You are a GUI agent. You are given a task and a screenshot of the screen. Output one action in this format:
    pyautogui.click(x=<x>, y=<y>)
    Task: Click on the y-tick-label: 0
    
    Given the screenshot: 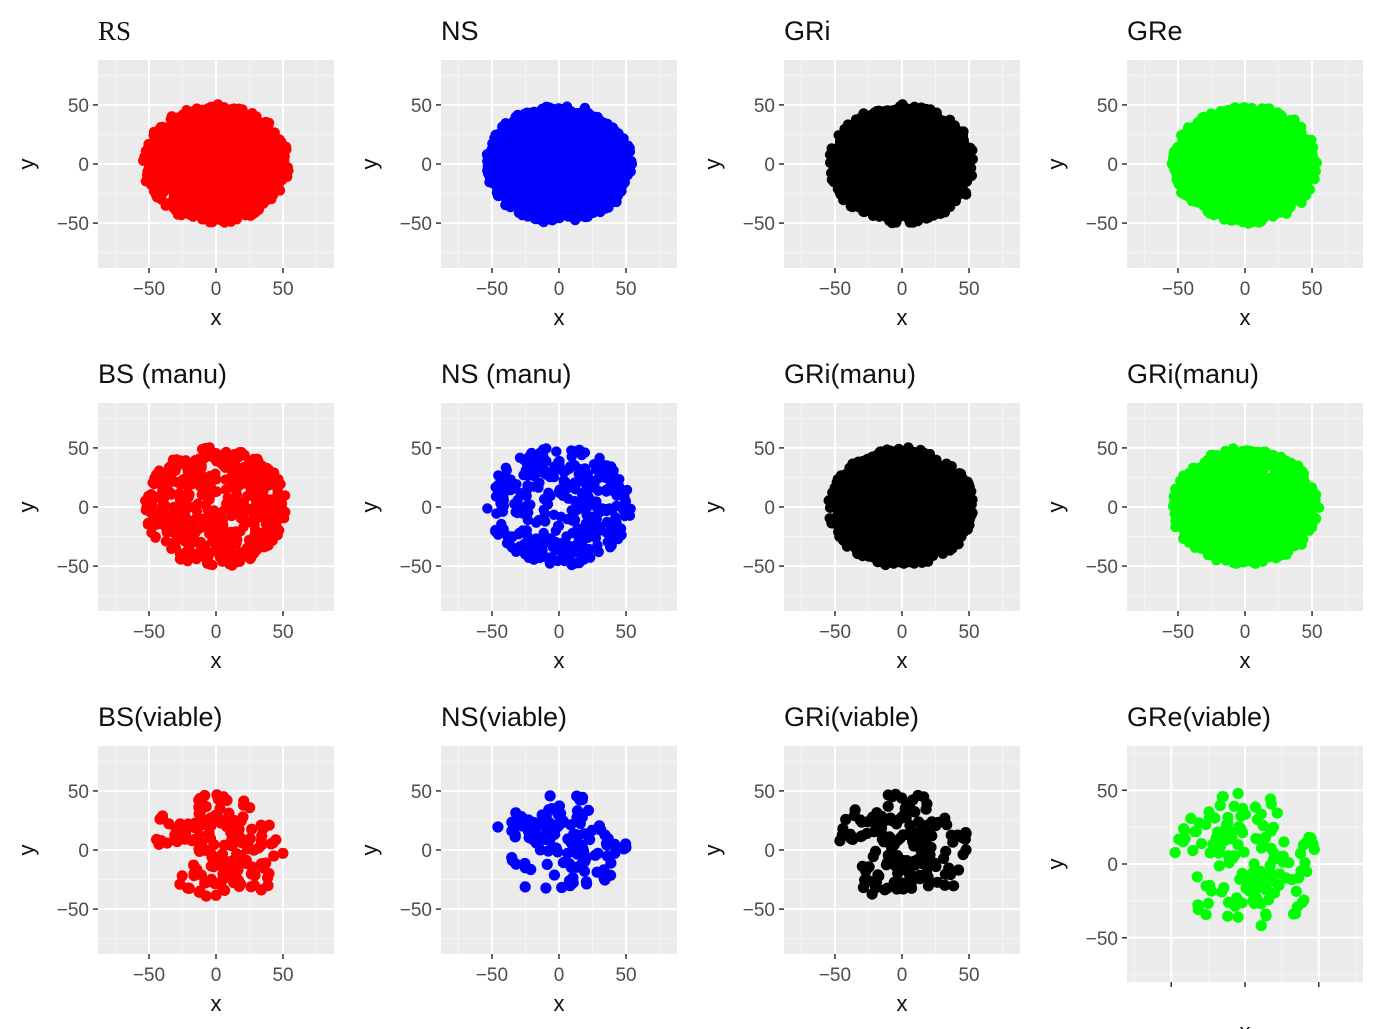 What is the action you would take?
    pyautogui.click(x=83, y=165)
    